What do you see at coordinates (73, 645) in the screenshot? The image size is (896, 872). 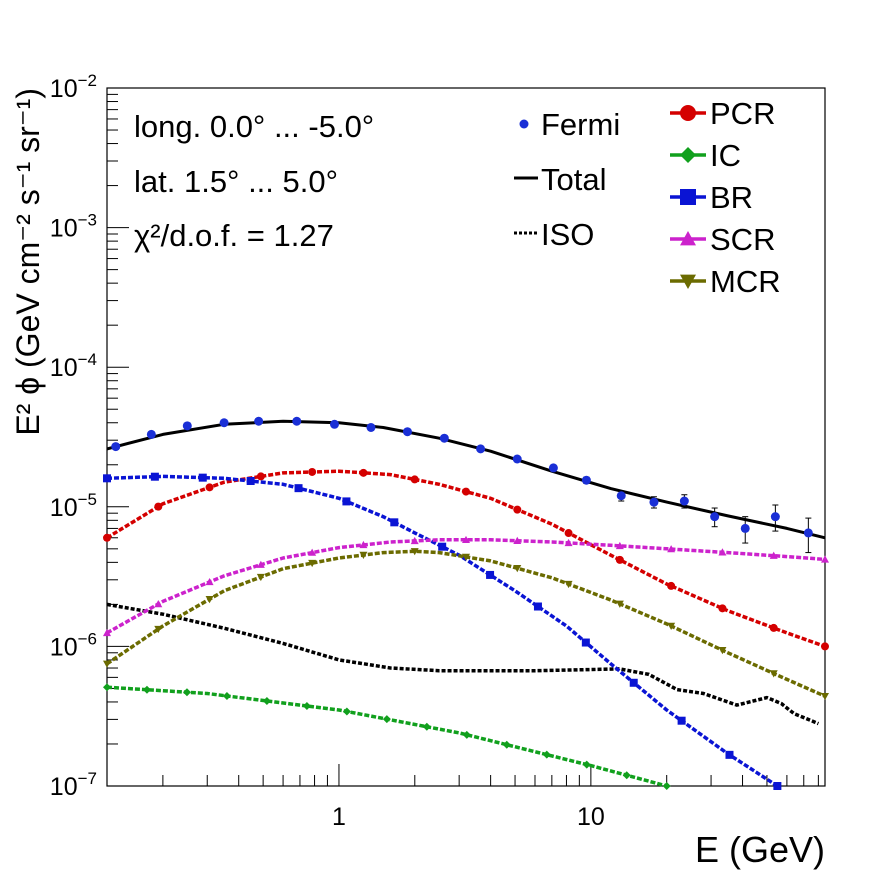 I see `y-tick-label: 10⁻⁶` at bounding box center [73, 645].